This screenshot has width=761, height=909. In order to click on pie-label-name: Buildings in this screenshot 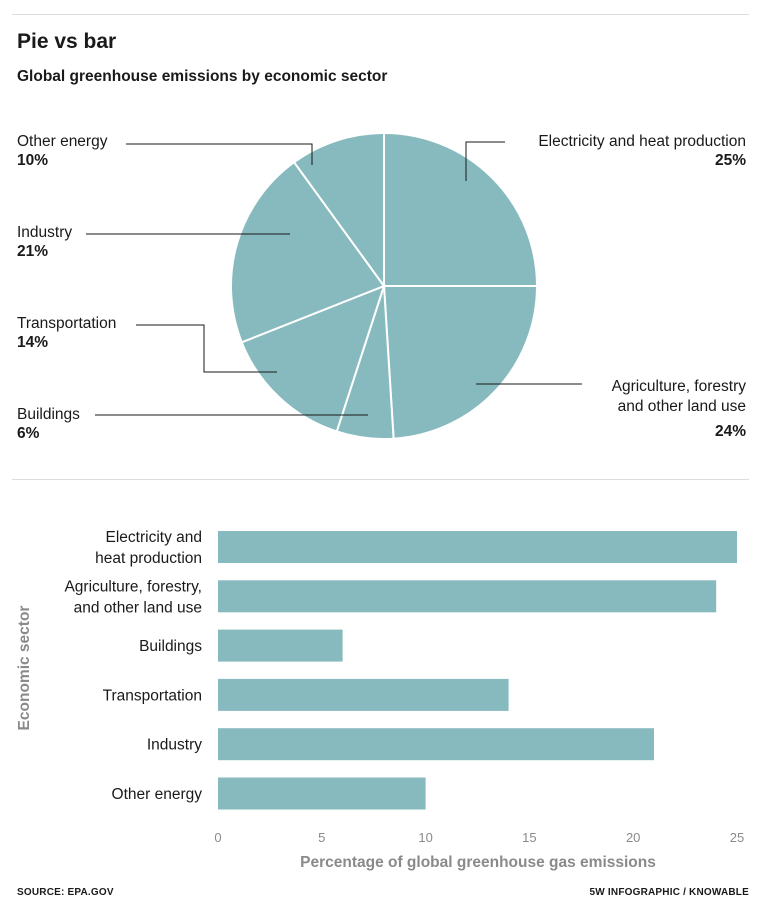, I will do `click(48, 414)`.